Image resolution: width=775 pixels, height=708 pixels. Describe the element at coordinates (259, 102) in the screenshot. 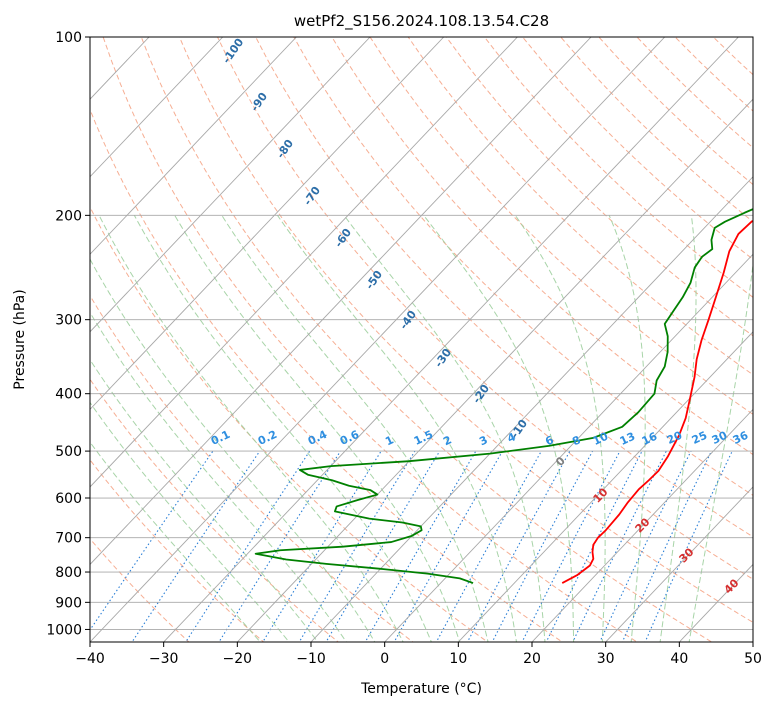

I see `dry-adiabat-label: -90` at that location.